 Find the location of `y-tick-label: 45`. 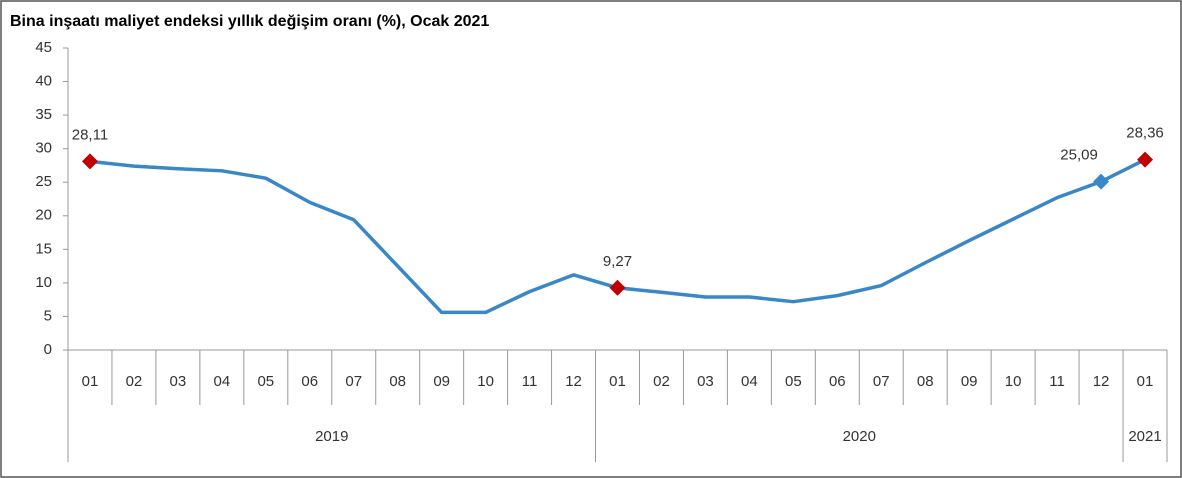

y-tick-label: 45 is located at coordinates (43, 47).